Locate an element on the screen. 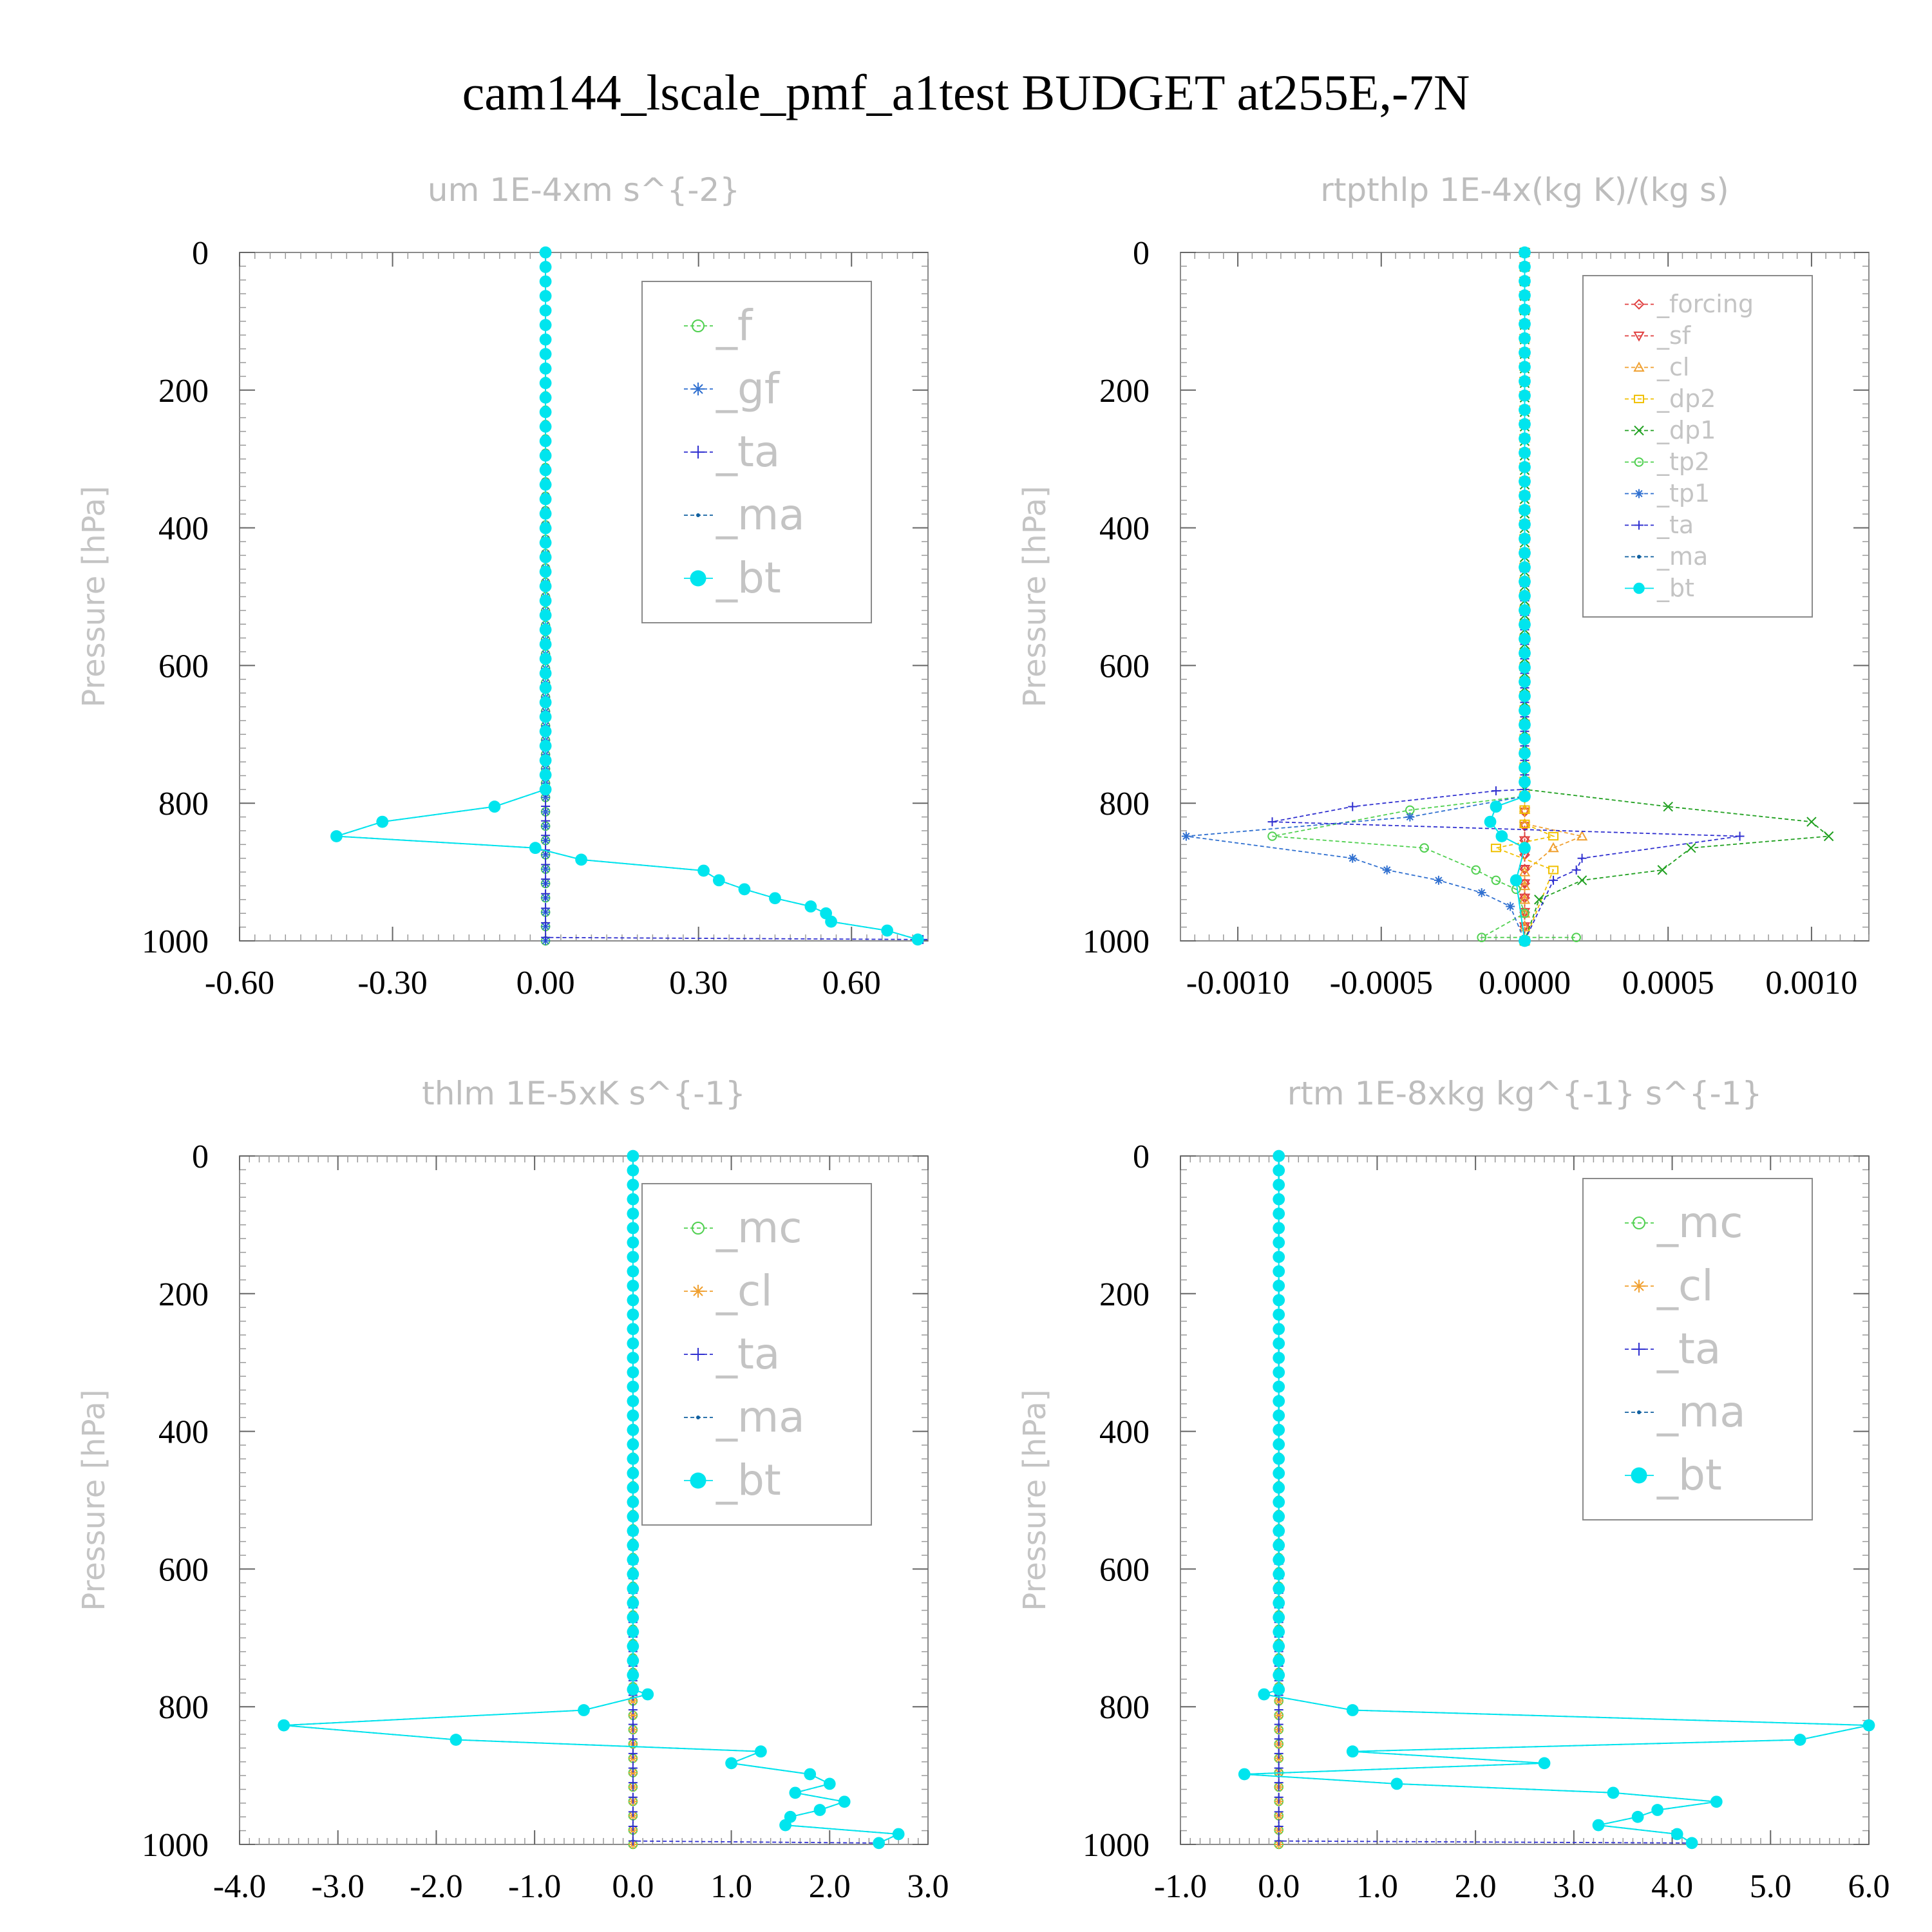 This screenshot has height=1932, width=1932. x-tick-label: 0.0 is located at coordinates (633, 1886).